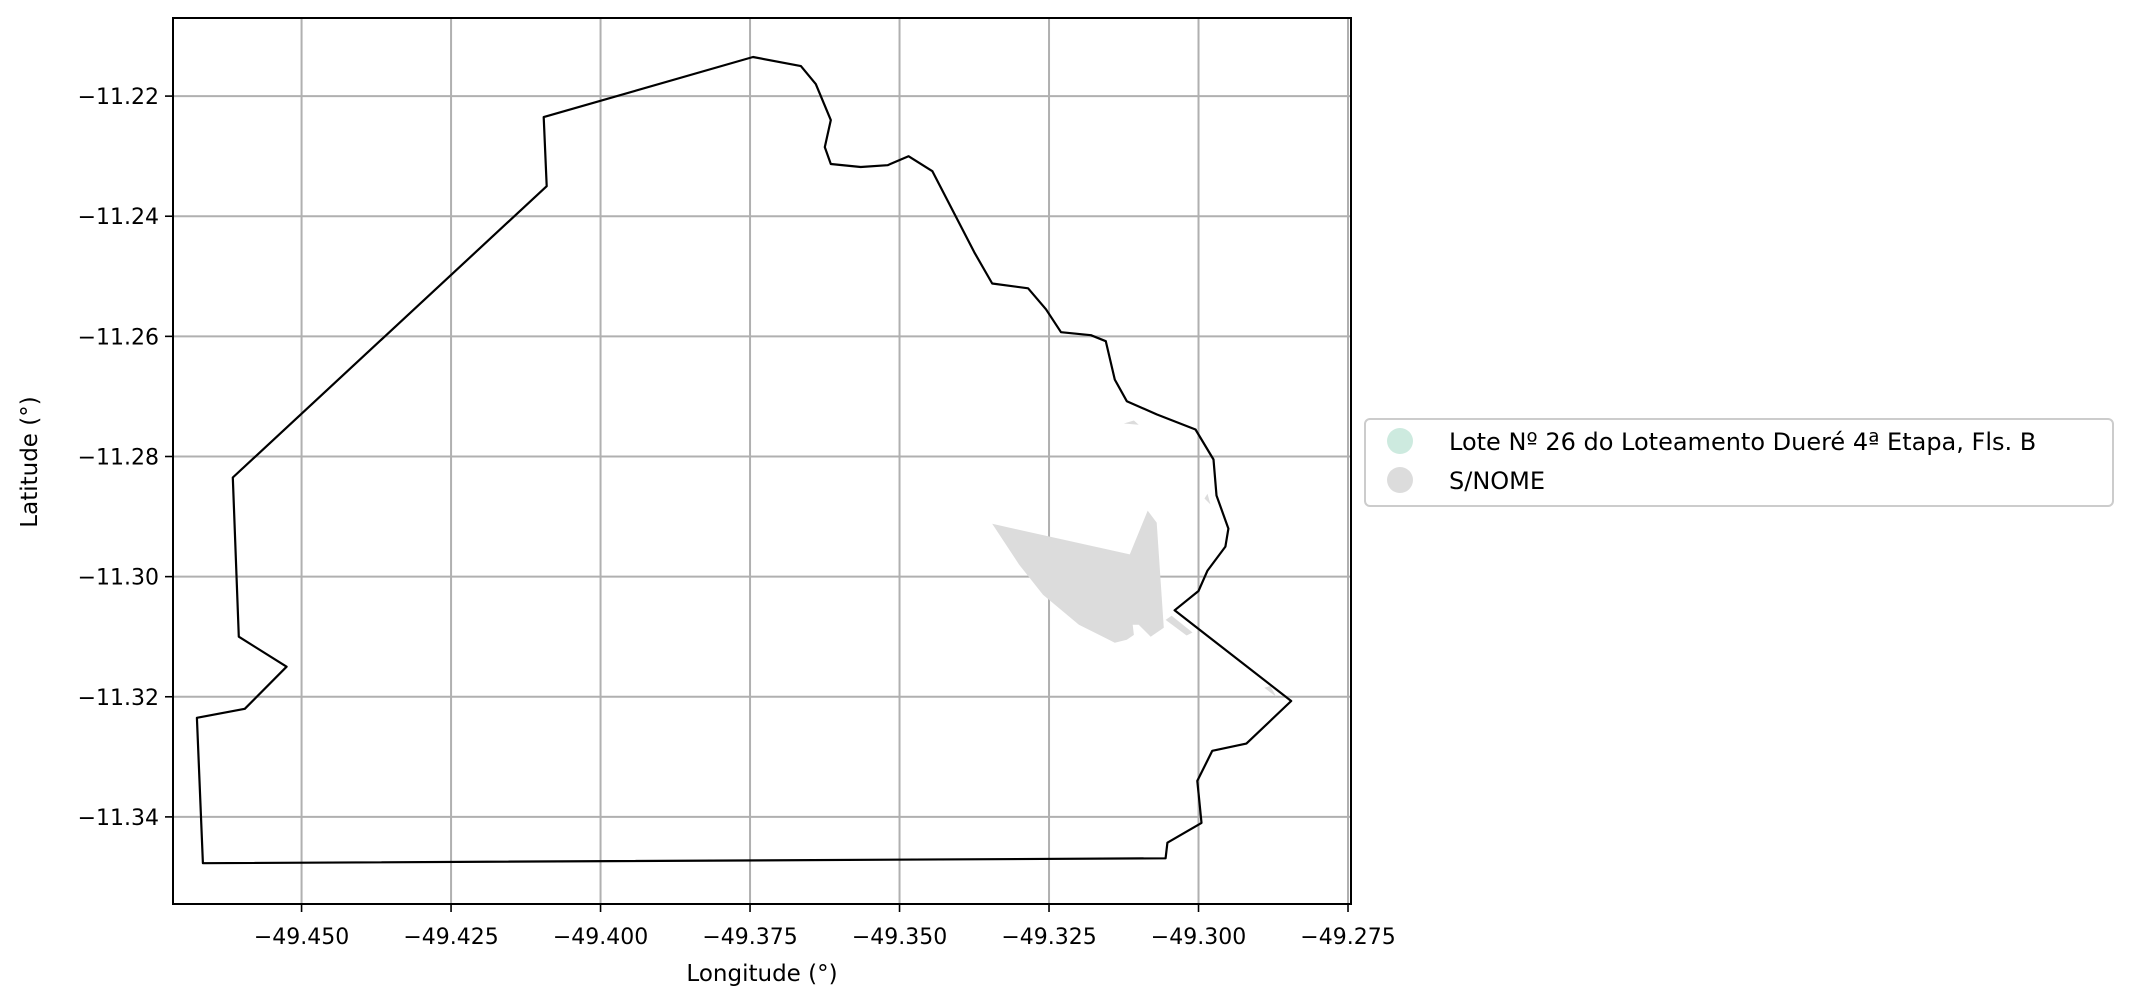  Describe the element at coordinates (118, 818) in the screenshot. I see `y-tick-label: −11.34` at that location.